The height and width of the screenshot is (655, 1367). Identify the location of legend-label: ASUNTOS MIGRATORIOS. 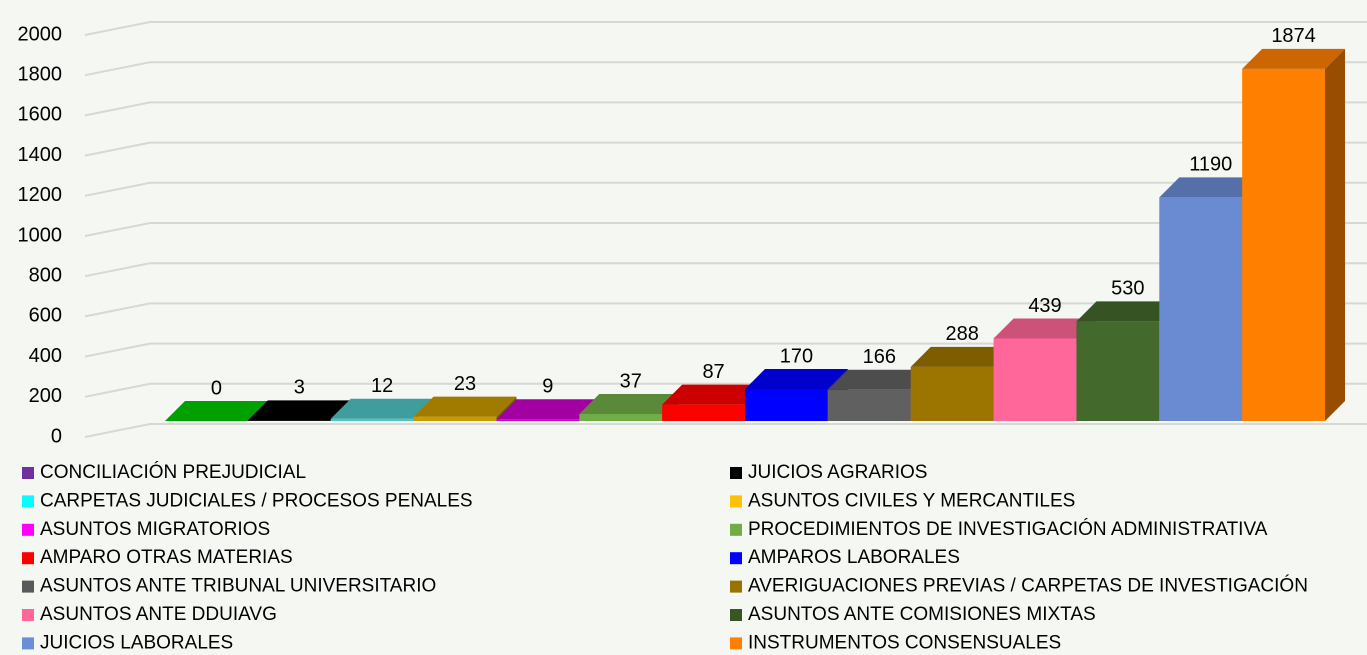
(155, 529).